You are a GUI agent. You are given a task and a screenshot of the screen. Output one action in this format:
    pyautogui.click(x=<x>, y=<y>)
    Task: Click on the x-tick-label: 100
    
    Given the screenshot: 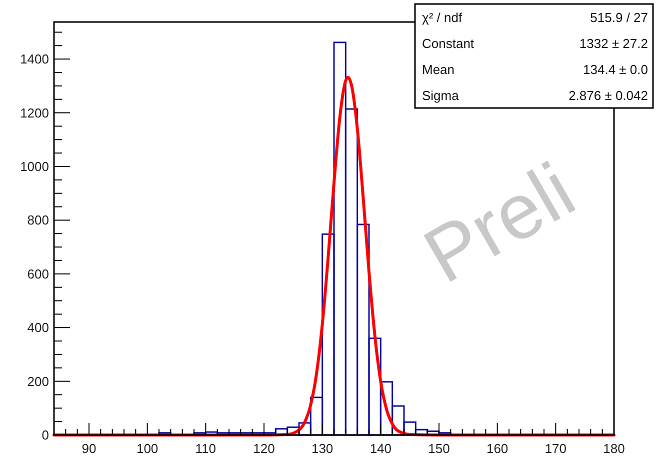 What is the action you would take?
    pyautogui.click(x=147, y=448)
    